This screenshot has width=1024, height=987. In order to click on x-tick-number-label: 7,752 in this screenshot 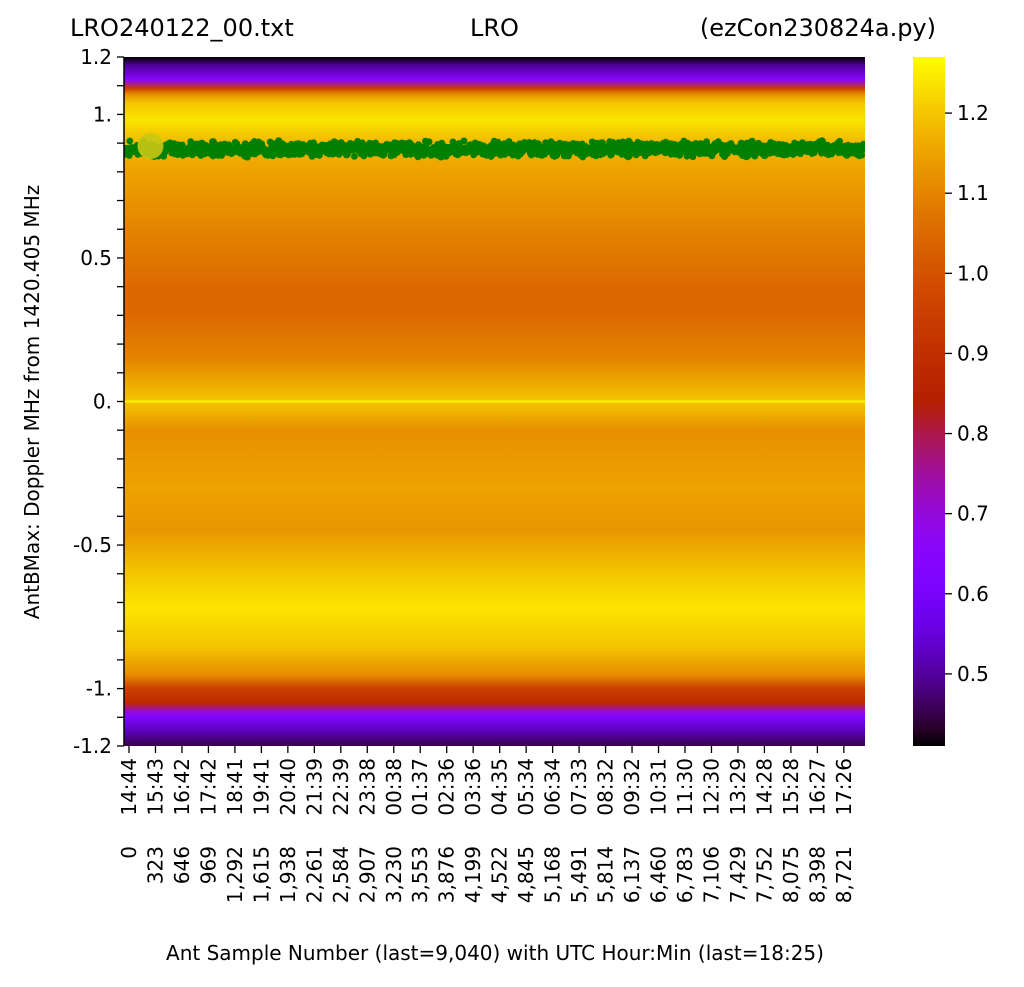, I will do `click(764, 874)`.